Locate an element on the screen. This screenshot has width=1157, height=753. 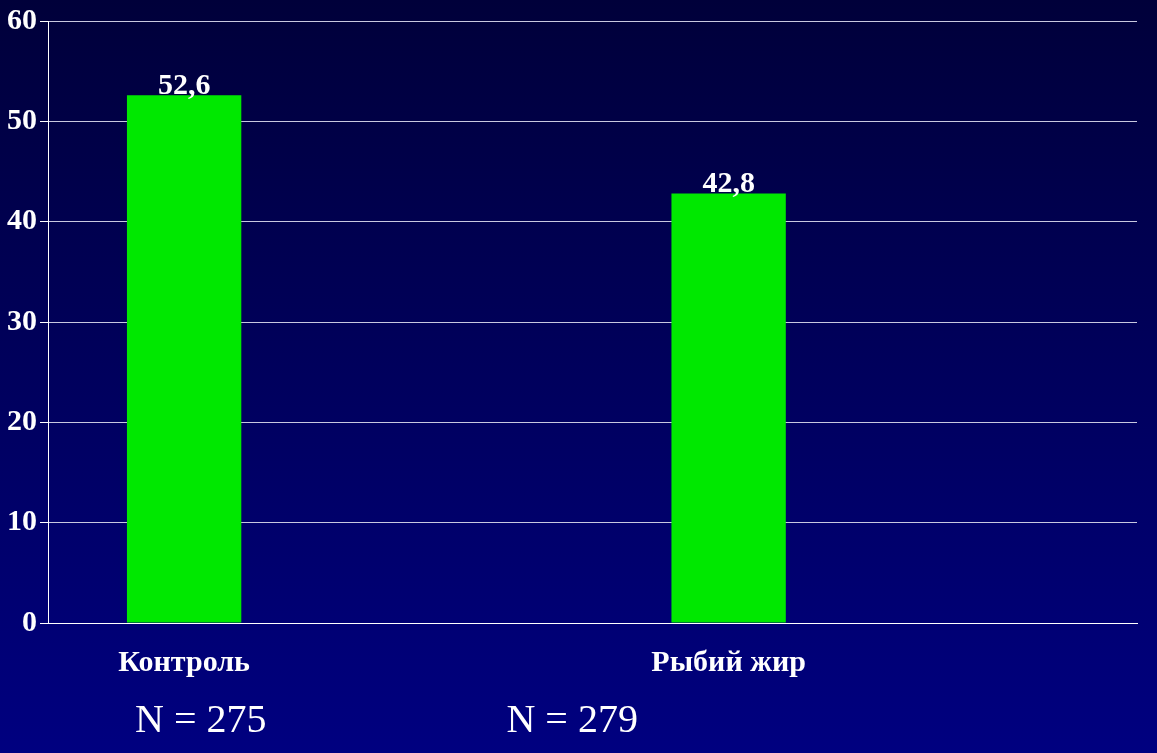
data-label: 52,6 is located at coordinates (184, 83).